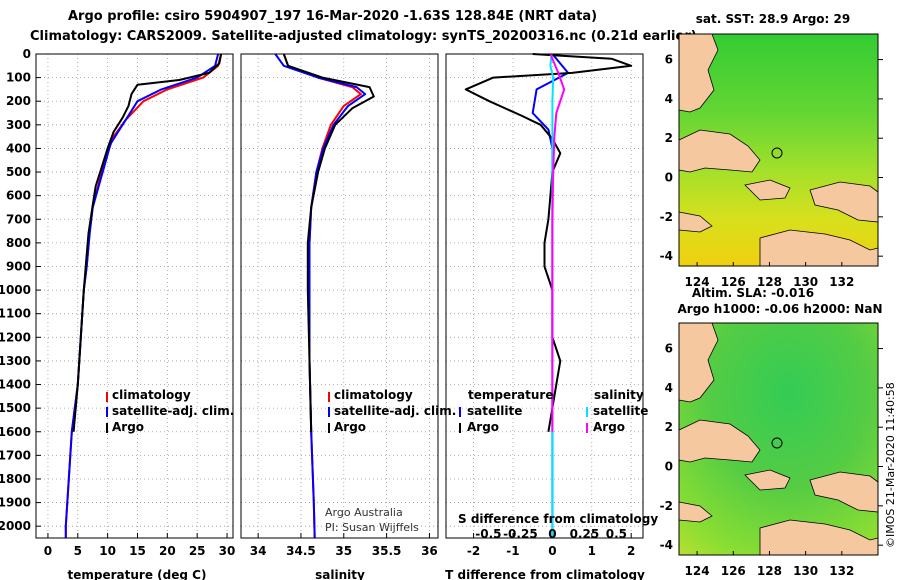 The width and height of the screenshot is (900, 580). What do you see at coordinates (18, 125) in the screenshot?
I see `y-tick-label: 300` at bounding box center [18, 125].